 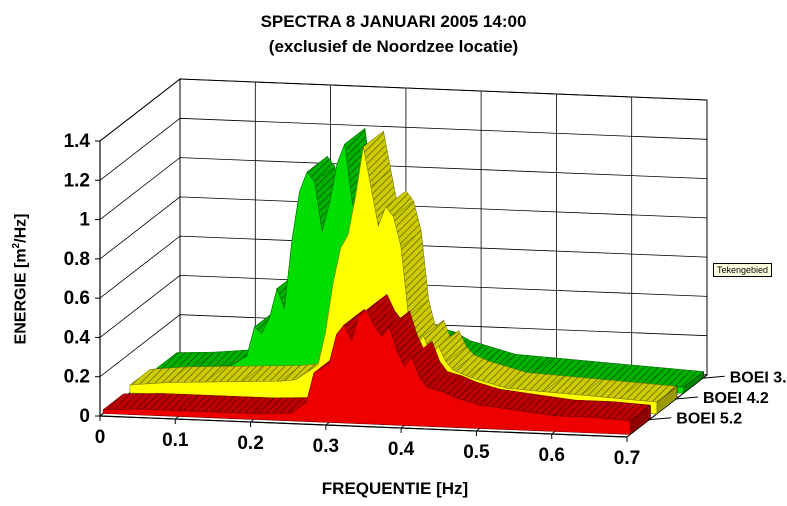 I want to click on series-label: BOEI 5.2, so click(x=709, y=419).